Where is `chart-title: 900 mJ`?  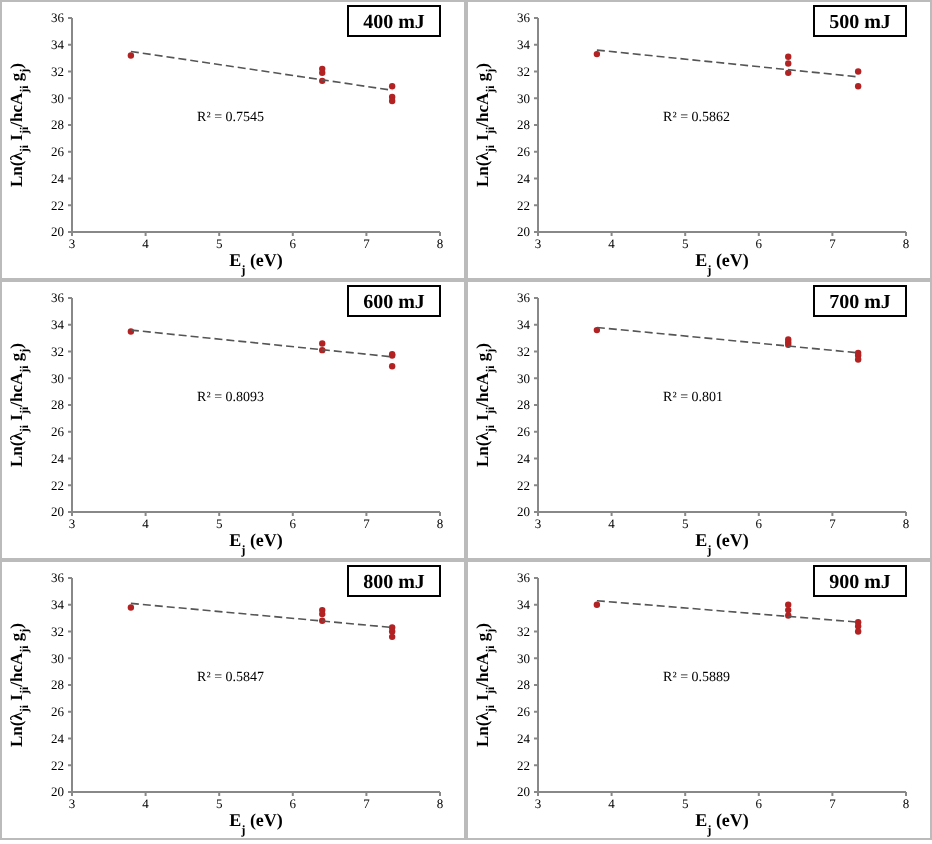
chart-title: 900 mJ is located at coordinates (860, 583).